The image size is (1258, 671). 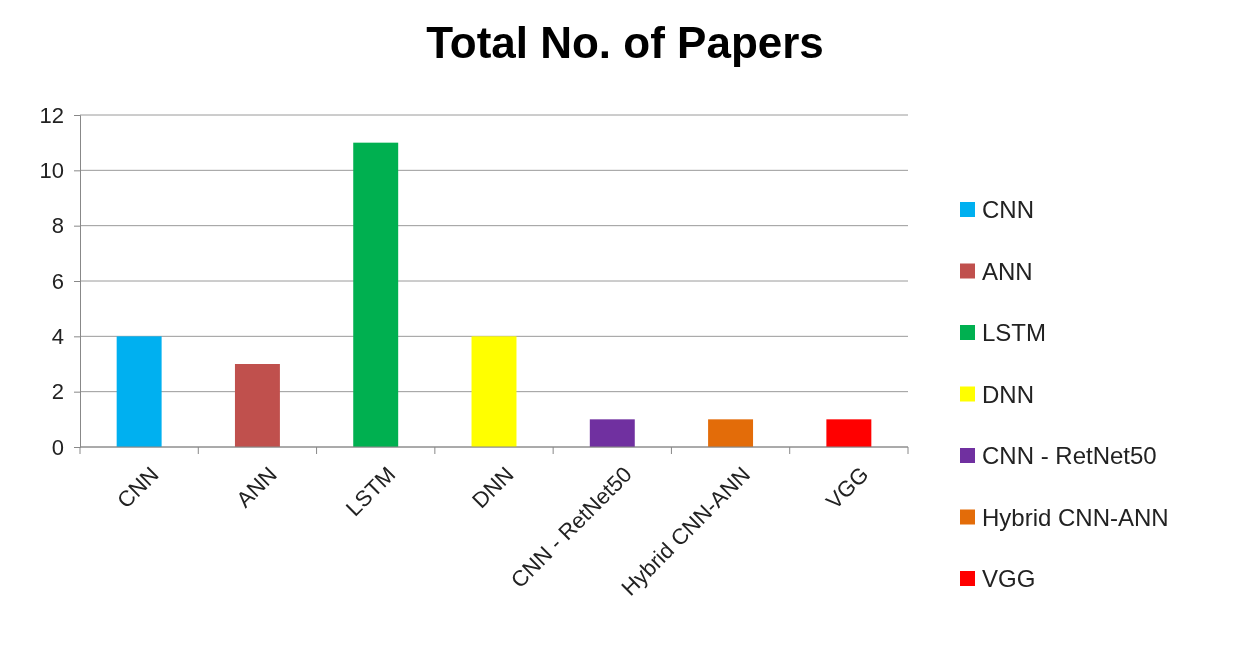 What do you see at coordinates (51, 115) in the screenshot?
I see `y-tick-label: 12` at bounding box center [51, 115].